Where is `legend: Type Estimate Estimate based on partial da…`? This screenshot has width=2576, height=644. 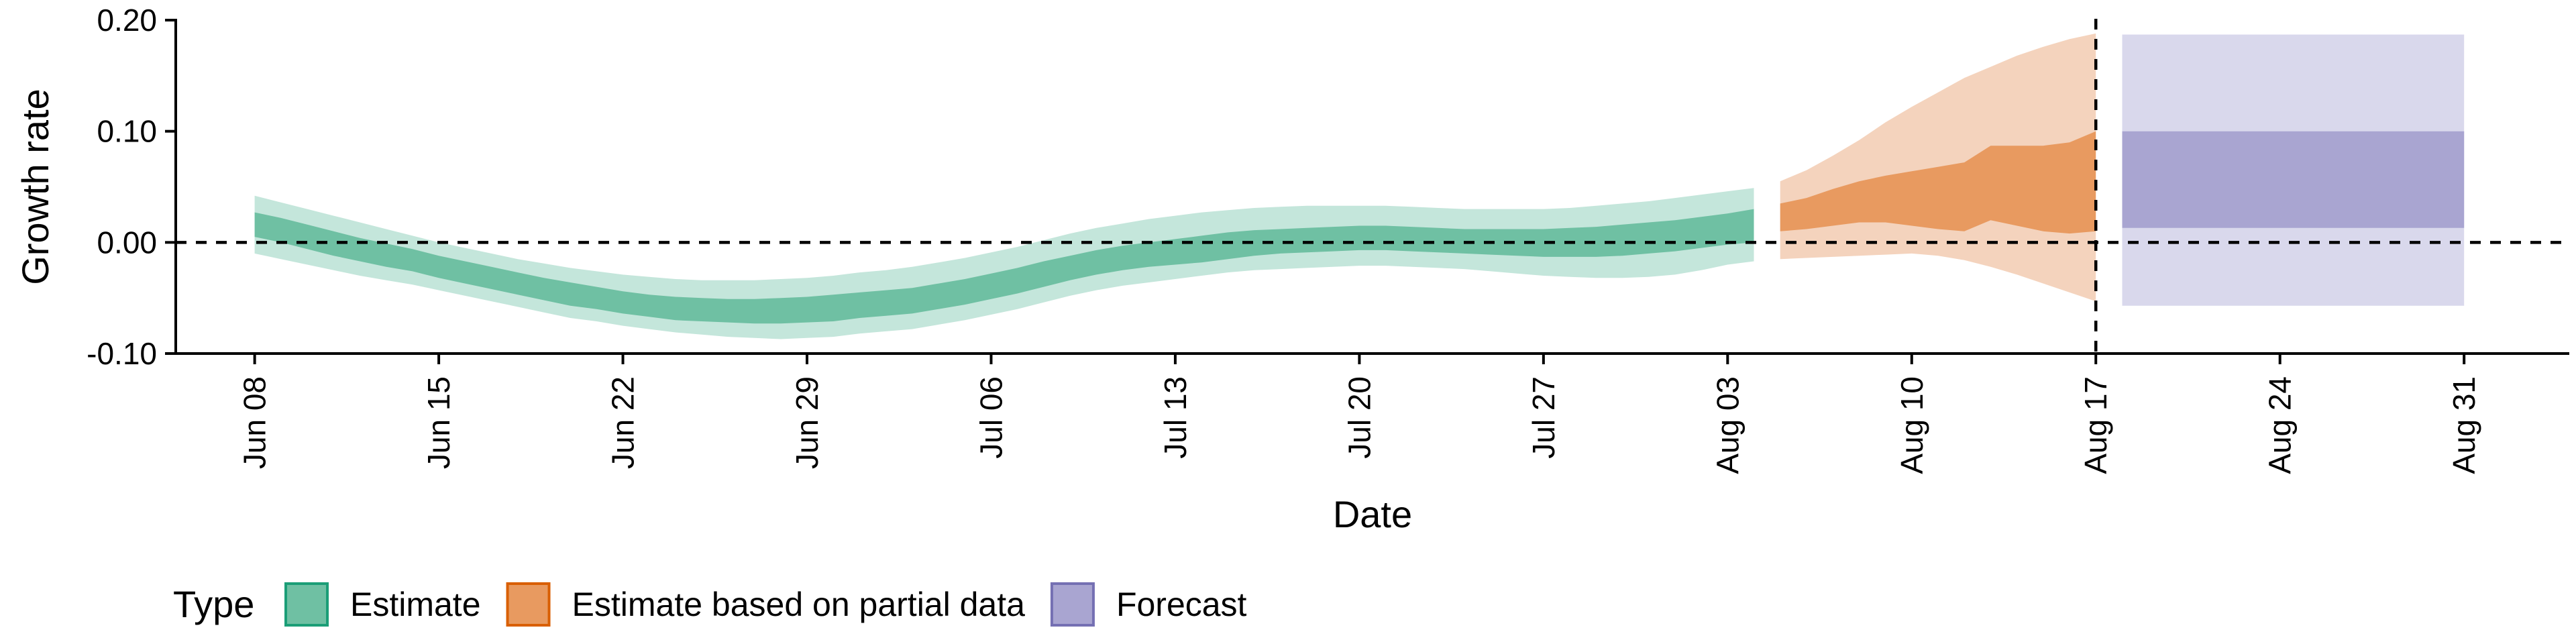 legend: Type Estimate Estimate based on partial da… is located at coordinates (710, 604).